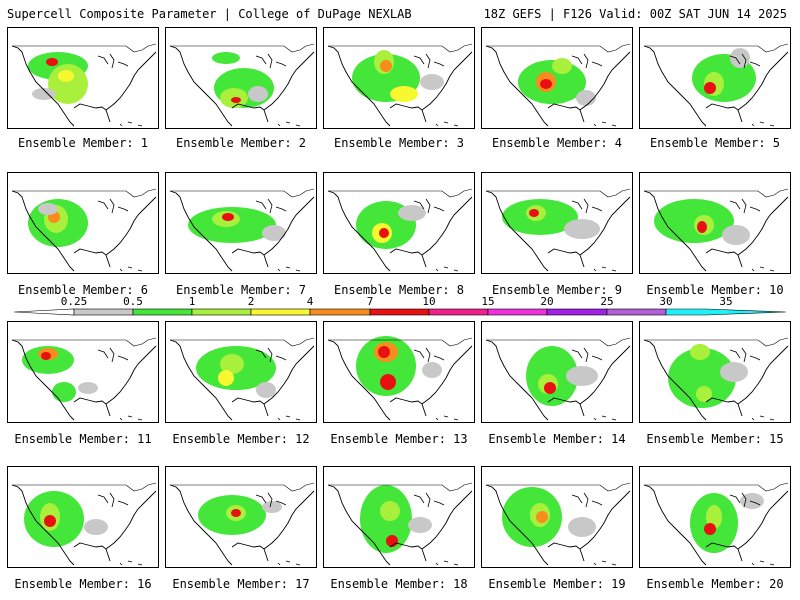 The width and height of the screenshot is (800, 600). I want to click on colorbar-tick-label: 0.5, so click(133, 301).